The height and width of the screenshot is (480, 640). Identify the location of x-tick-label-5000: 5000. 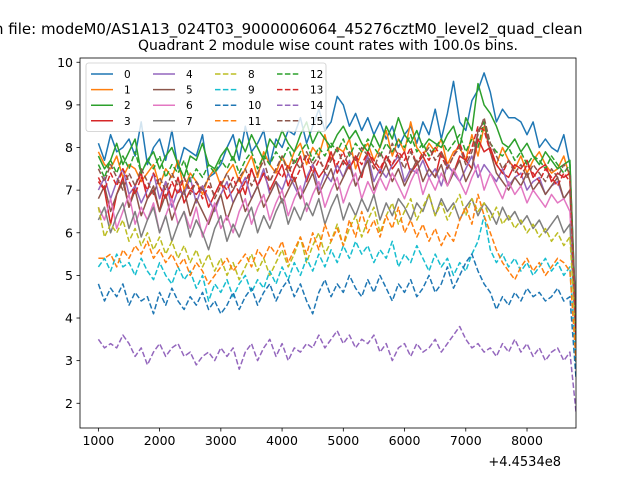
(343, 440).